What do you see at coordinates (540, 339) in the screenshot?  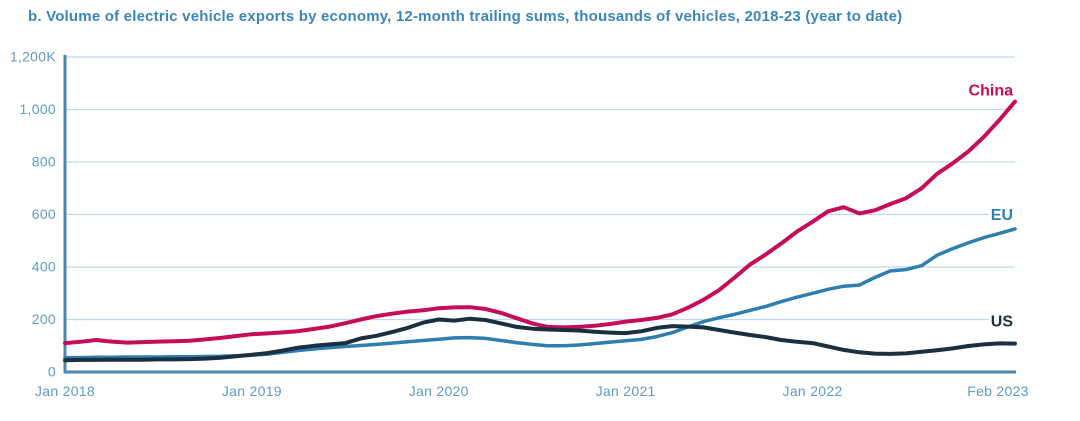 I see `series-line-us` at bounding box center [540, 339].